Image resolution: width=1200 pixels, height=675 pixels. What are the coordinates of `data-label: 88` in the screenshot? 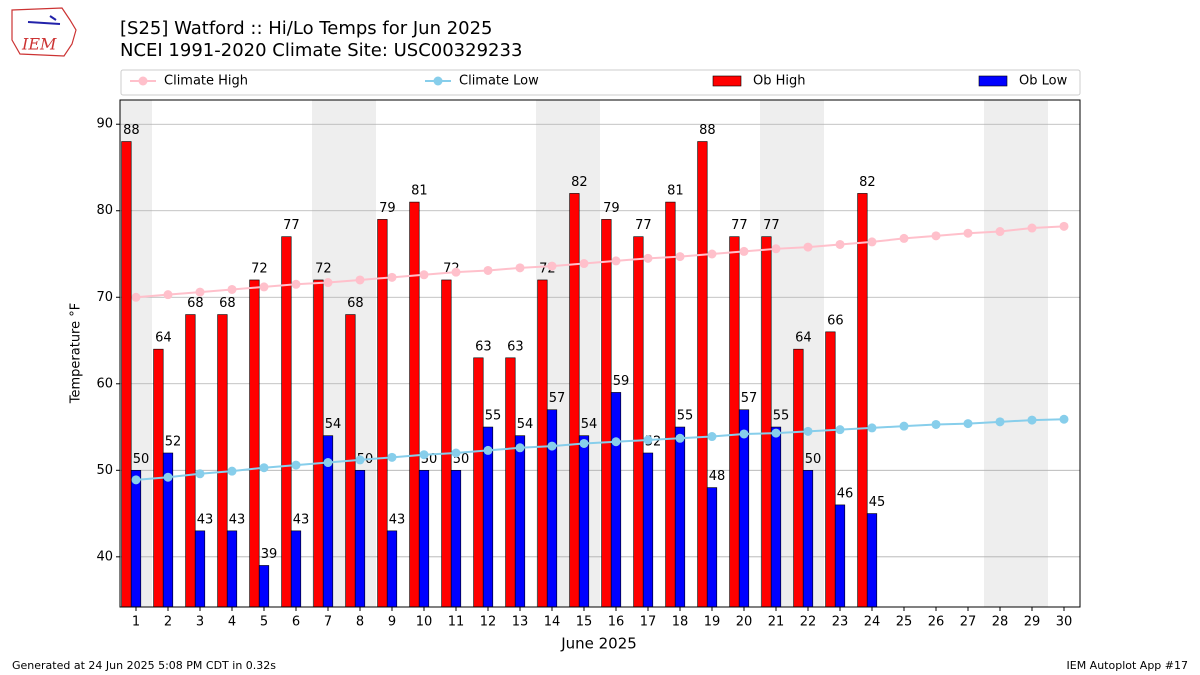 It's located at (131, 130).